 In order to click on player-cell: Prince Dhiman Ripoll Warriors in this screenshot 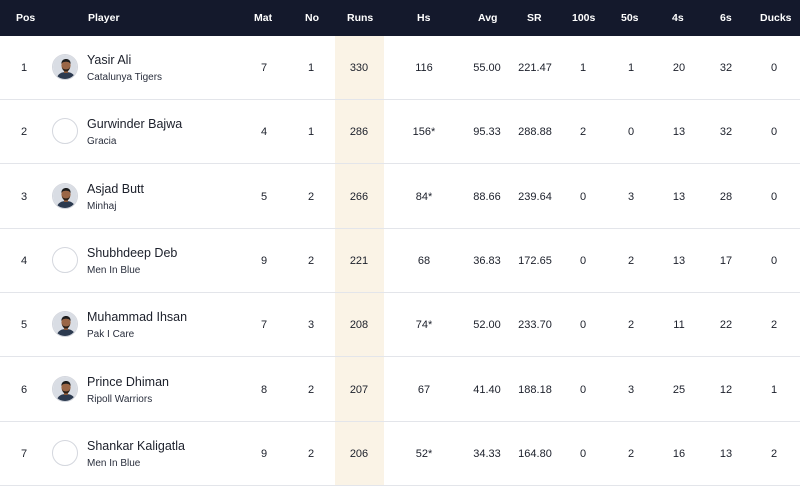, I will do `click(172, 390)`.